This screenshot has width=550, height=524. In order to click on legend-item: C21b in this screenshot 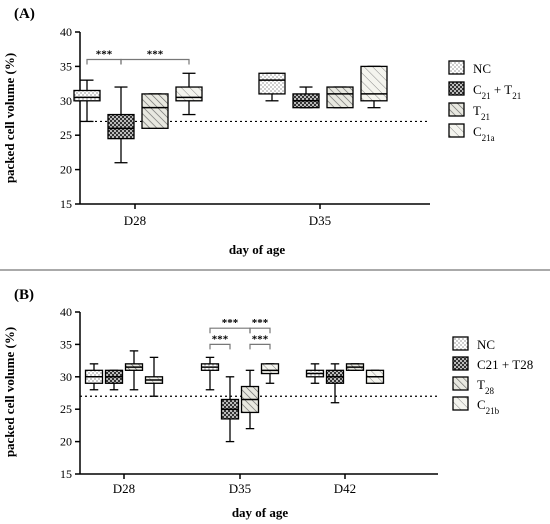, I will do `click(476, 406)`.